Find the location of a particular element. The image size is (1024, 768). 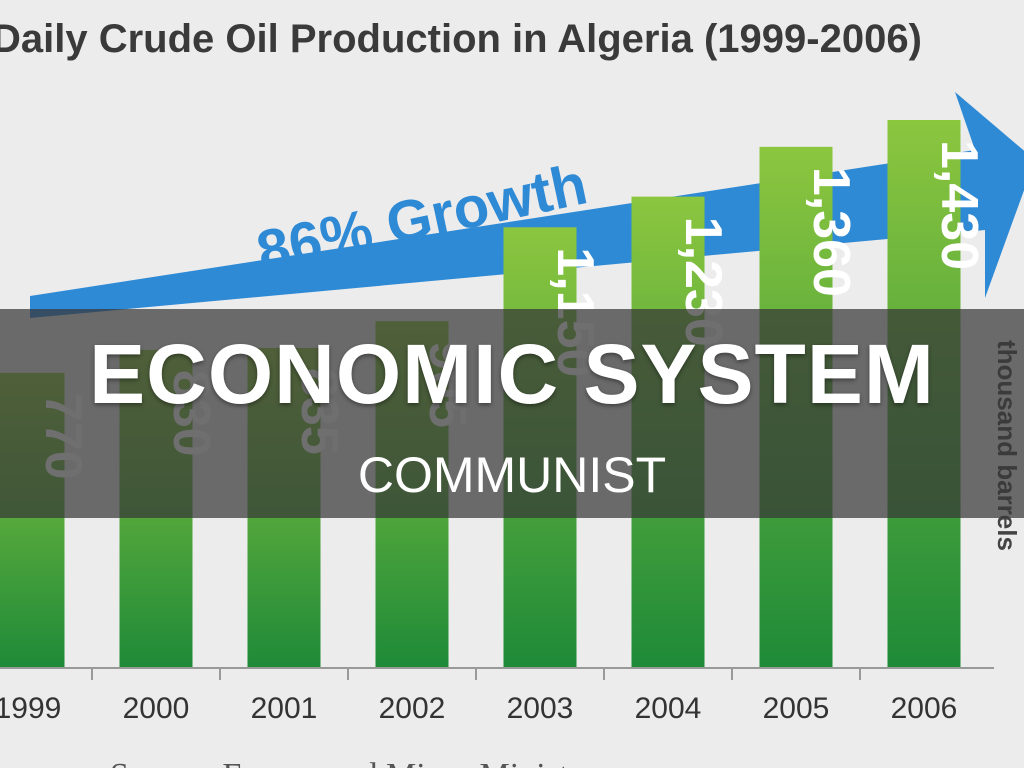

bar-value-label-2006: 1,430 is located at coordinates (959, 205).